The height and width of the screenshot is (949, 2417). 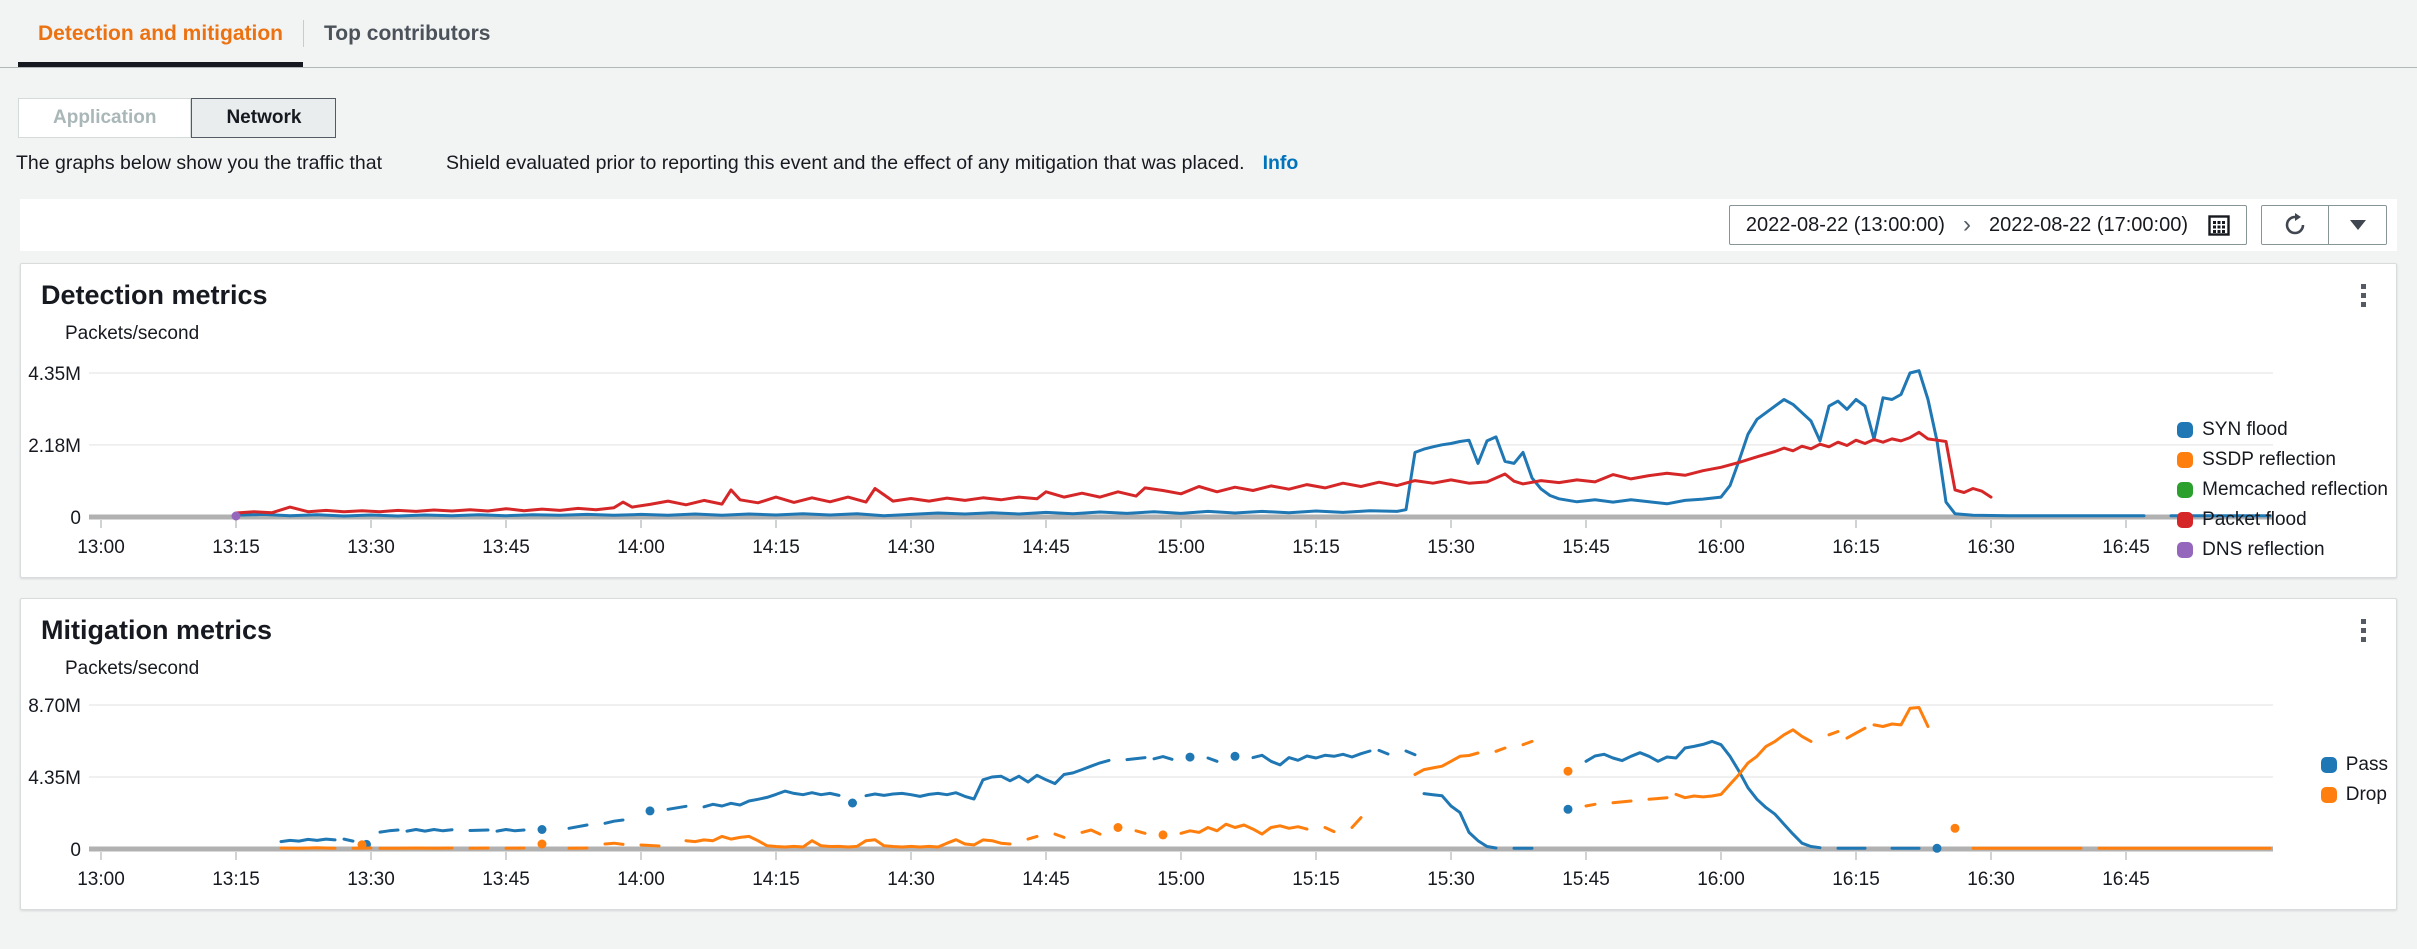 What do you see at coordinates (2254, 519) in the screenshot?
I see `legend-label: Packet flood` at bounding box center [2254, 519].